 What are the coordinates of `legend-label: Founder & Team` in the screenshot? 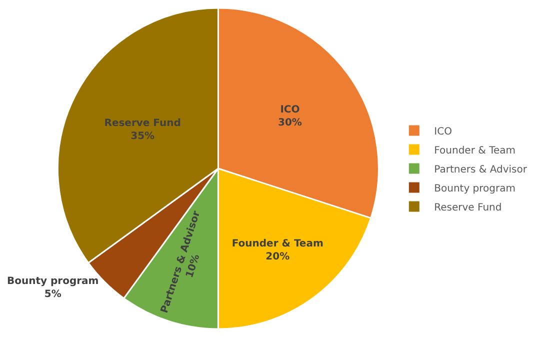 It's located at (475, 150).